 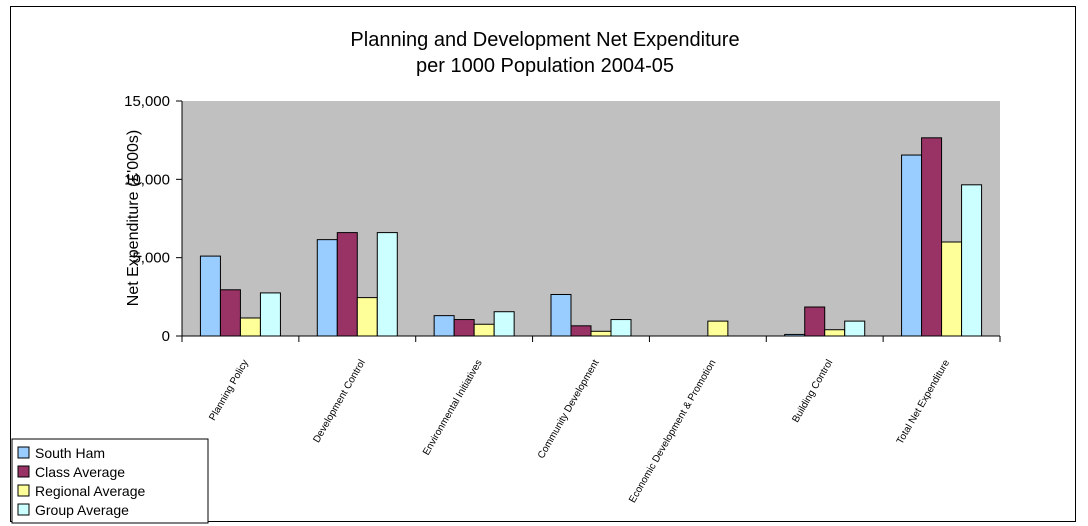 I want to click on y-tick-label: 5,000, so click(x=151, y=258).